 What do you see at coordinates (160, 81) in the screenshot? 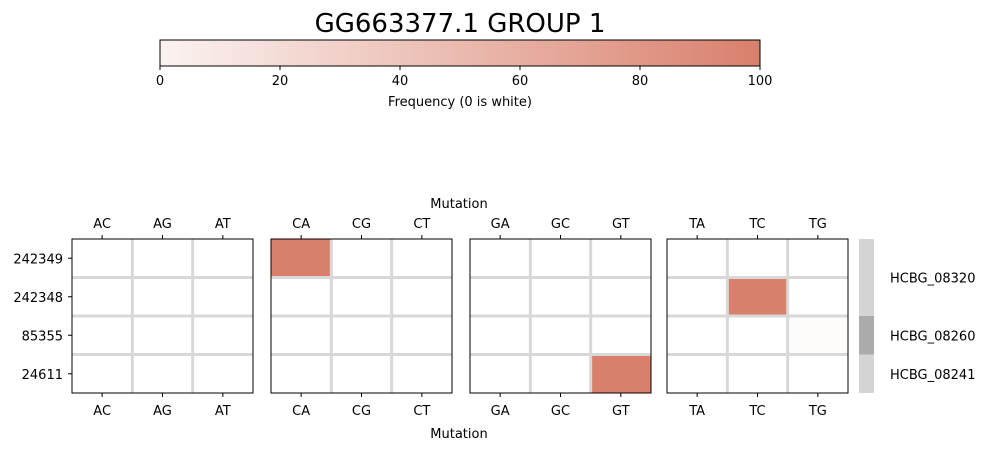
I see `colorbar-tick-label: 0` at bounding box center [160, 81].